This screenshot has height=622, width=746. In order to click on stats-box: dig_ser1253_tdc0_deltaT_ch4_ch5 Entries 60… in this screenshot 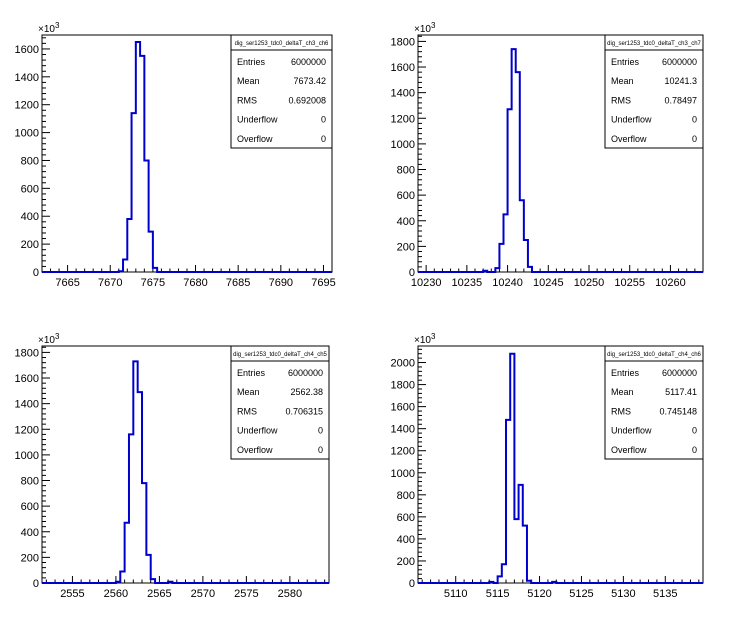, I will do `click(280, 402)`.